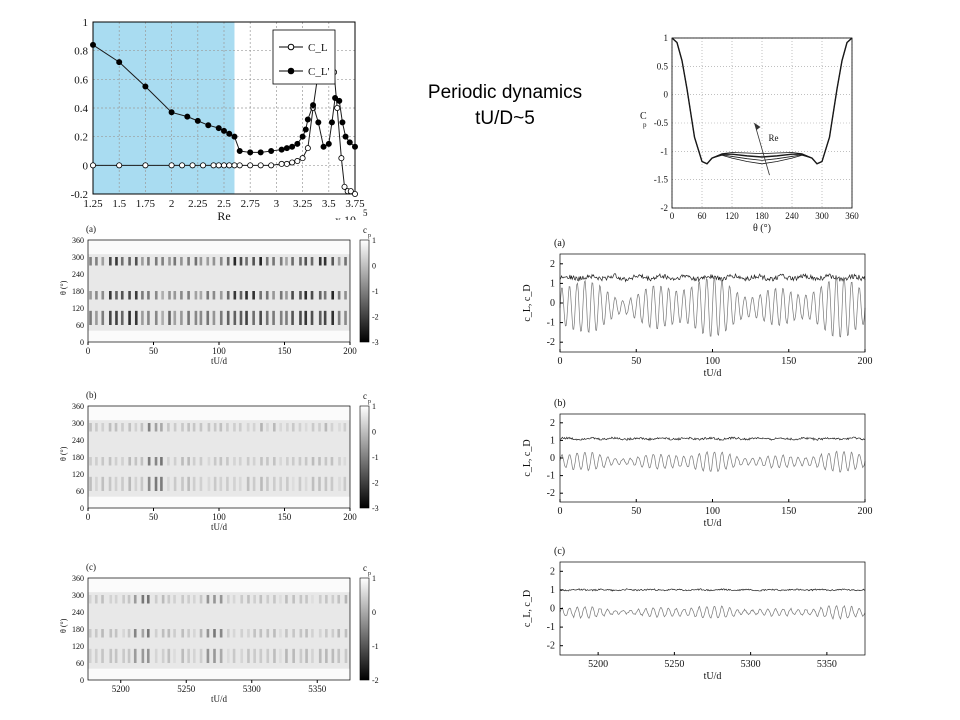 The width and height of the screenshot is (960, 720). I want to click on panel-label: (b), so click(560, 403).